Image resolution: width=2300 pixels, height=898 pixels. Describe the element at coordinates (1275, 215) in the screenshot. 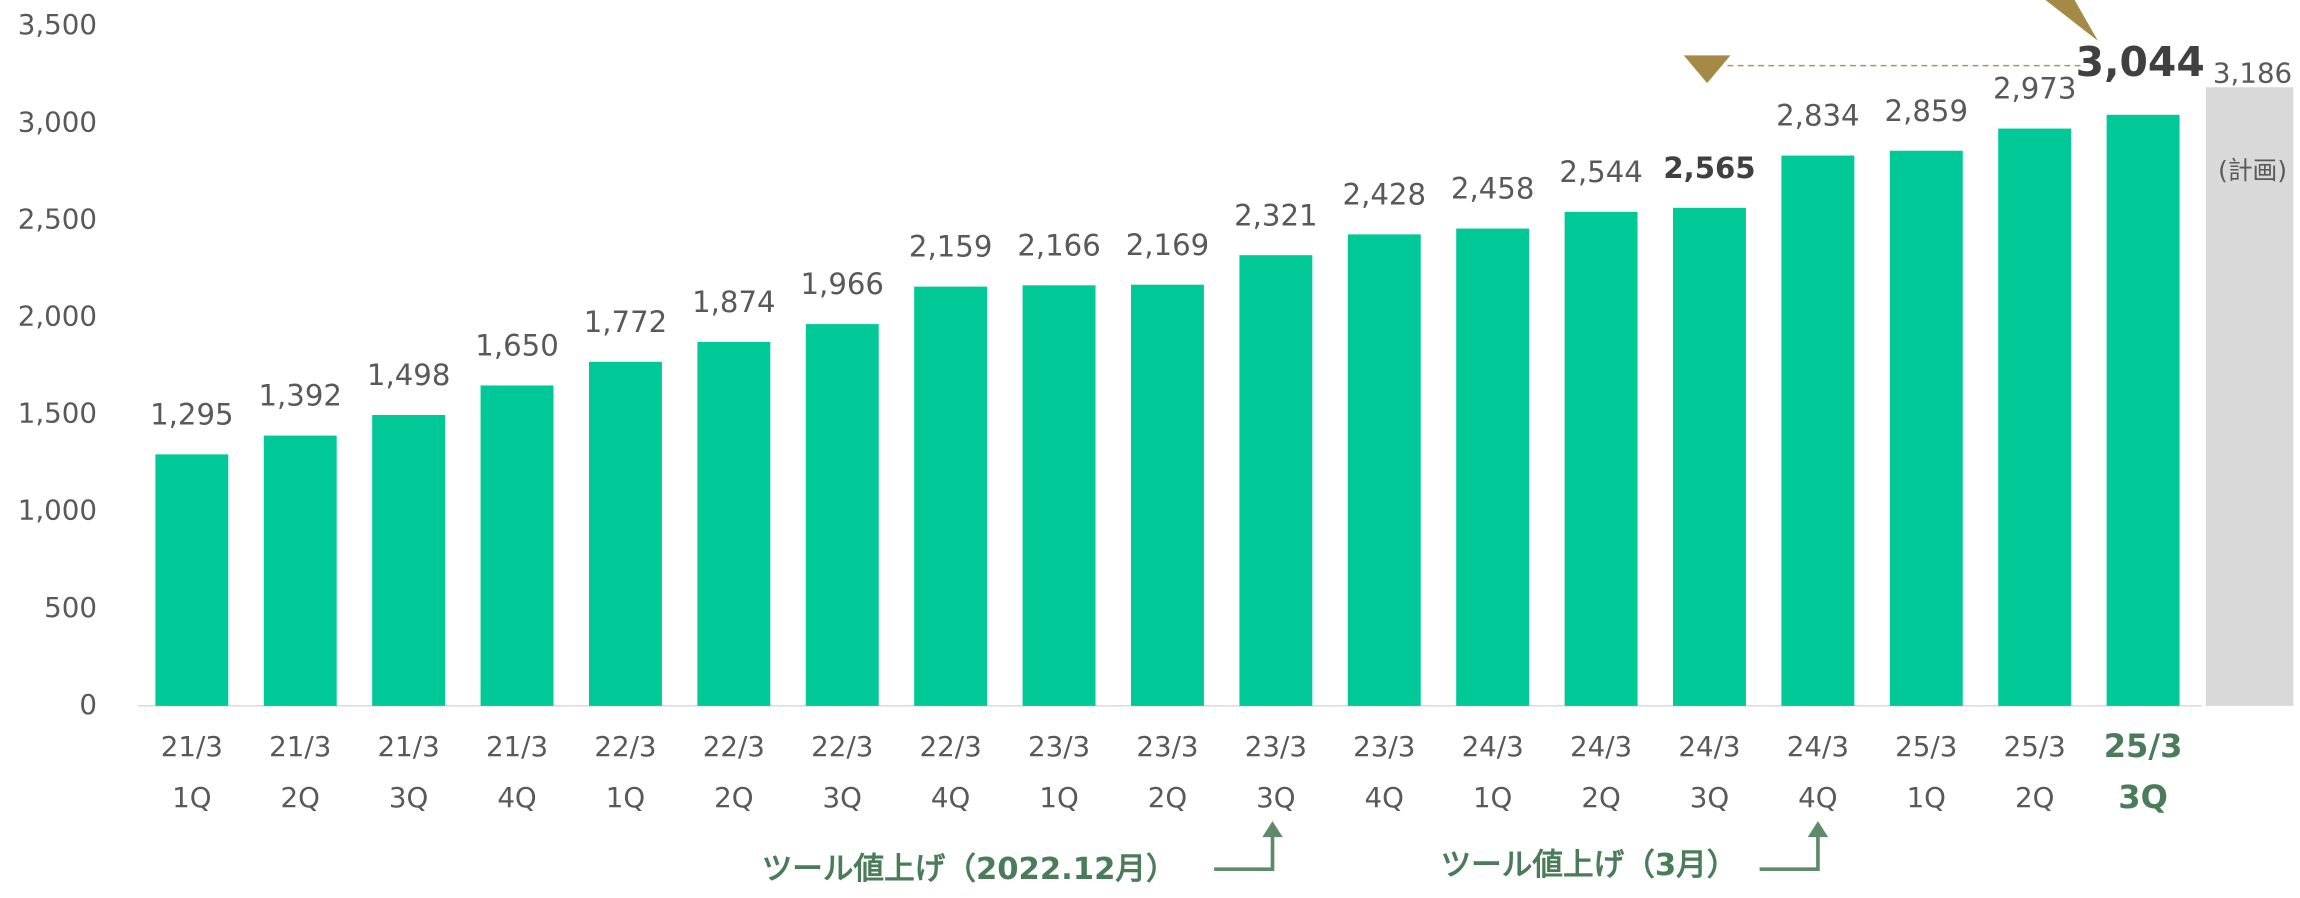

I see `value-label: 2,321` at that location.